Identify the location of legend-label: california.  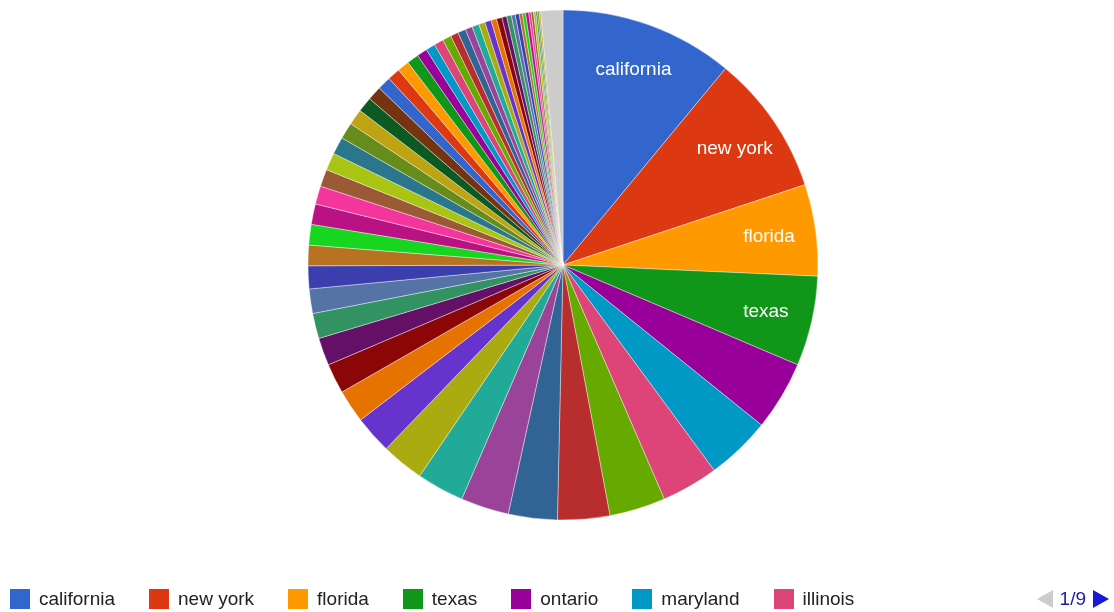
(77, 599).